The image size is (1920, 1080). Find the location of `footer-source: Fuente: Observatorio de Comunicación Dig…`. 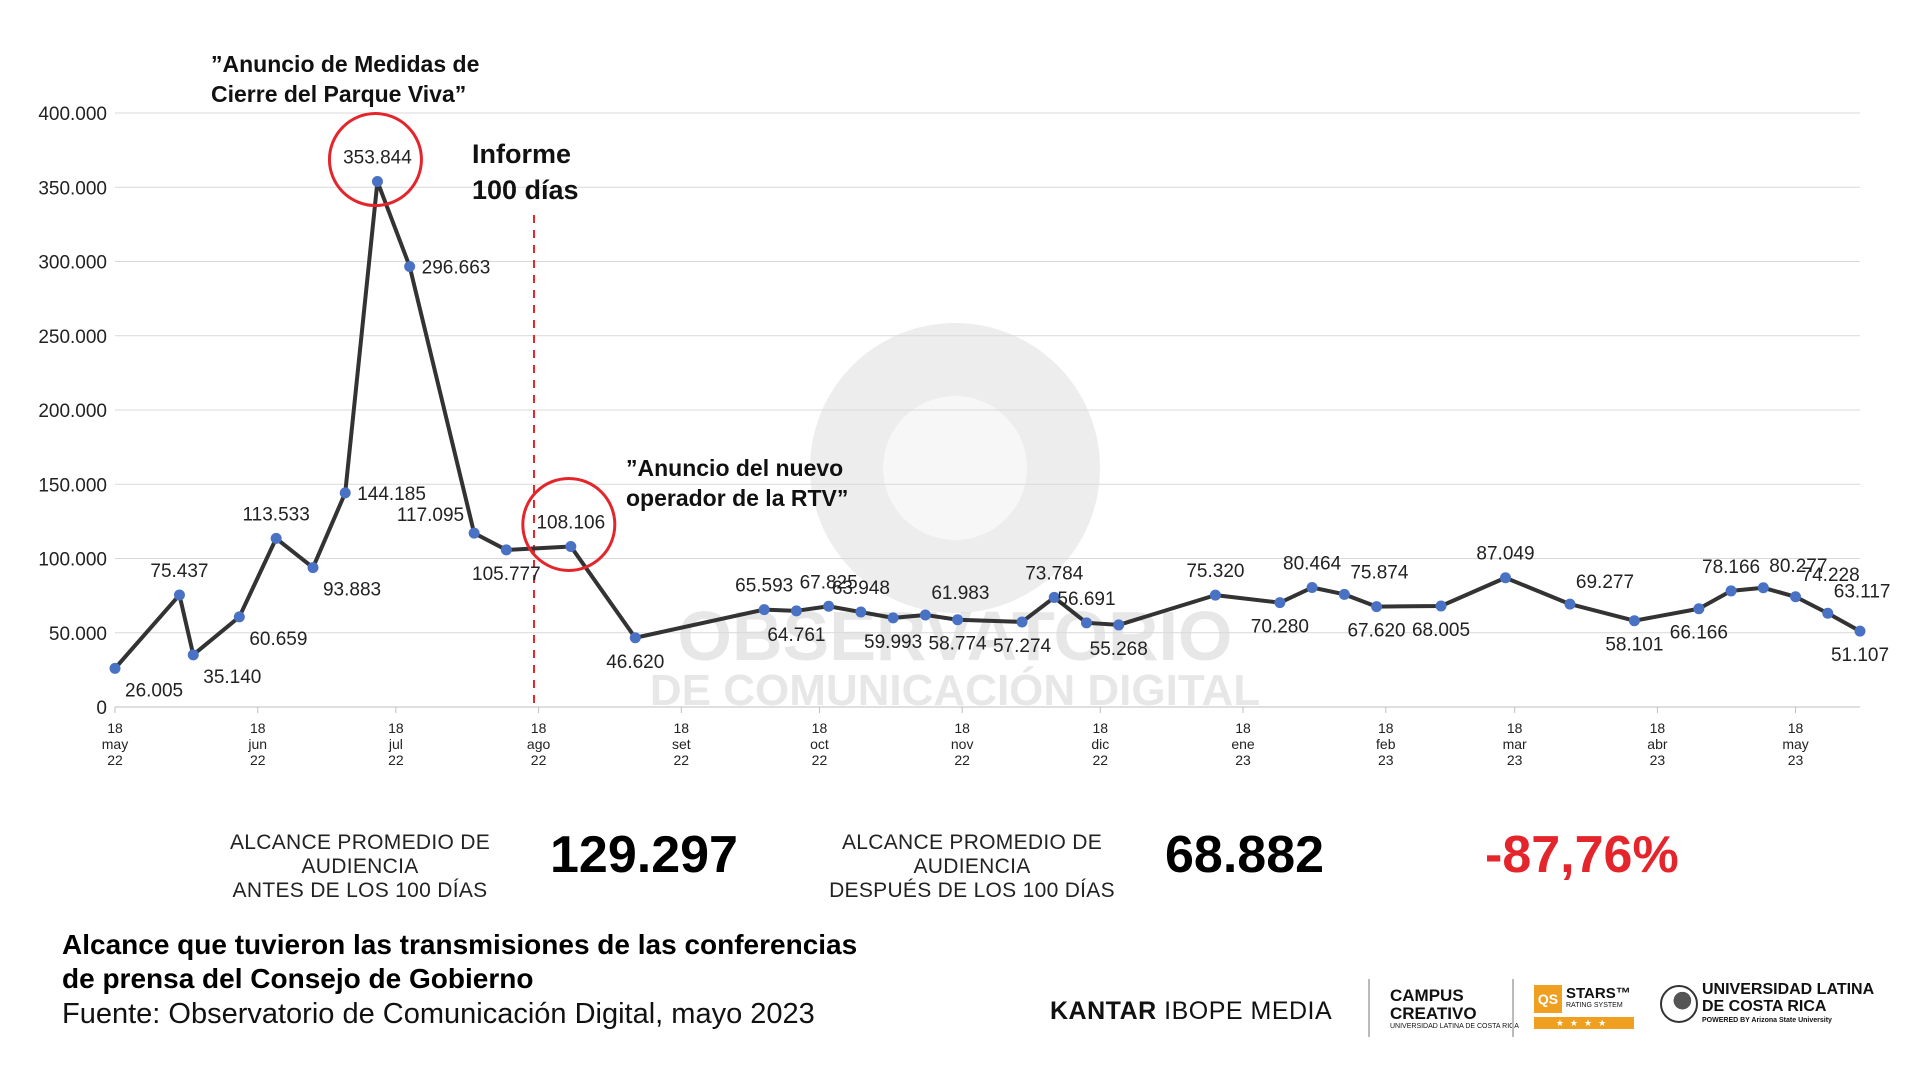

footer-source: Fuente: Observatorio de Comunicación Dig… is located at coordinates (438, 1014).